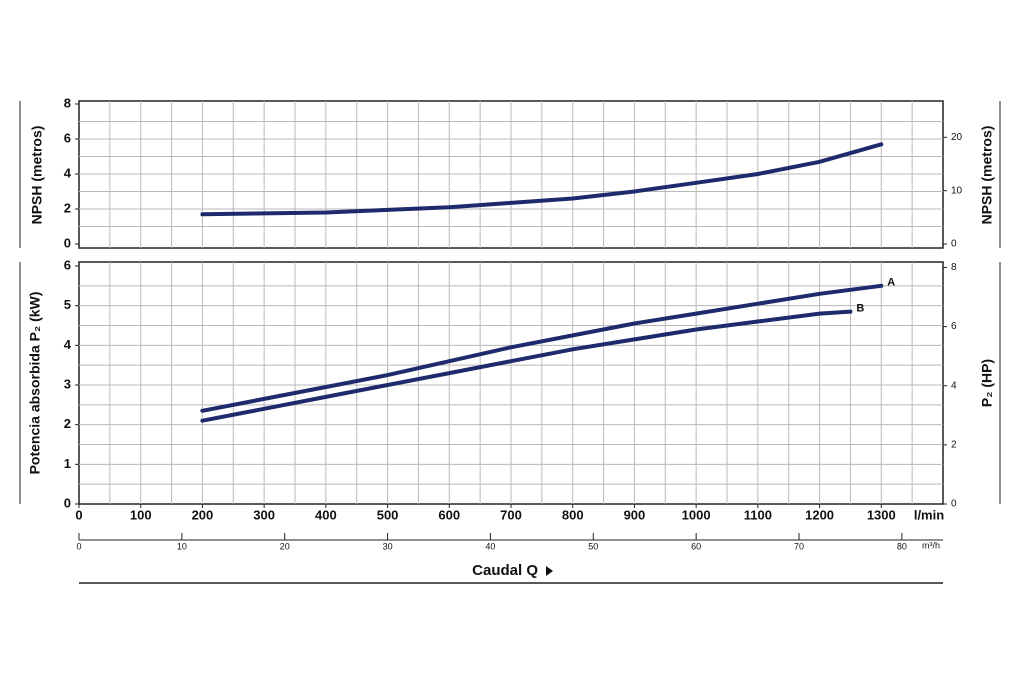  What do you see at coordinates (929, 514) in the screenshot?
I see `x-unit: l/min` at bounding box center [929, 514].